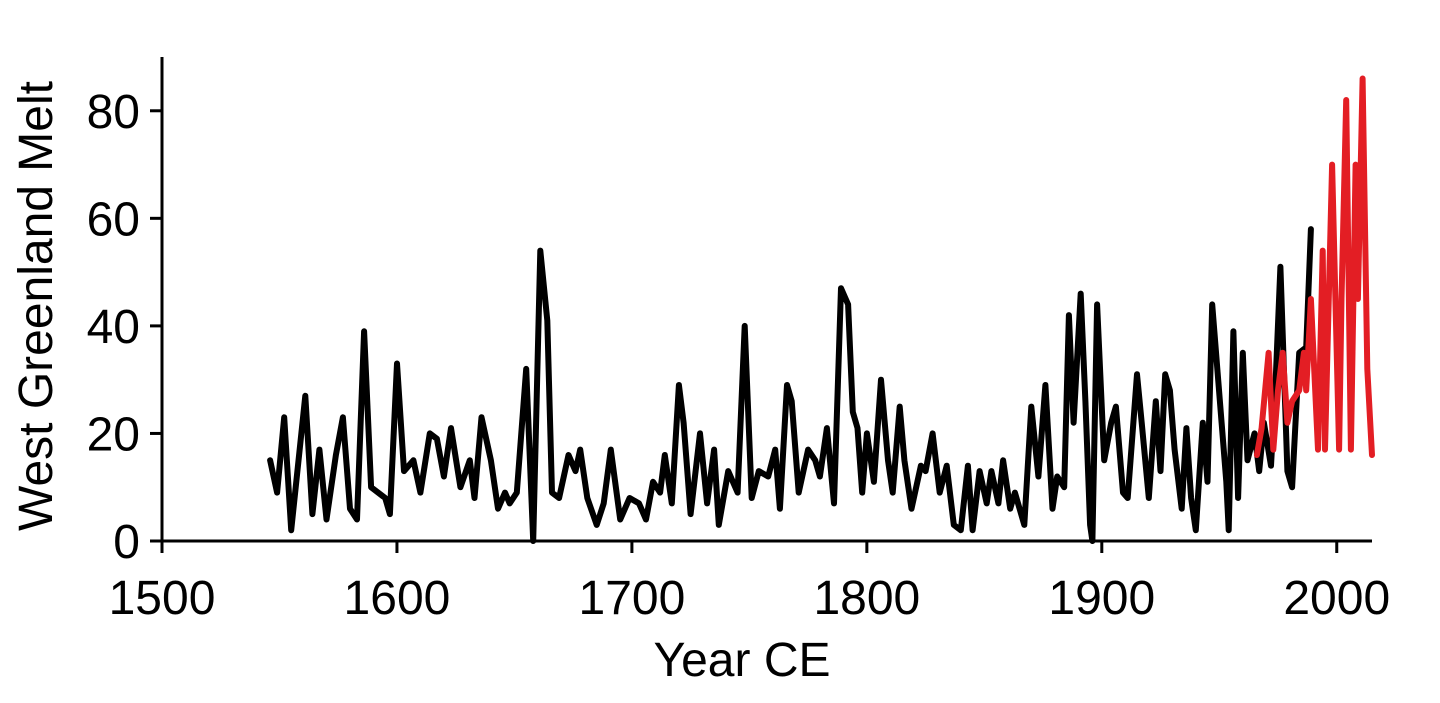 The width and height of the screenshot is (1440, 703). Describe the element at coordinates (36, 306) in the screenshot. I see `y-axis-title: West Greenland Melt` at that location.